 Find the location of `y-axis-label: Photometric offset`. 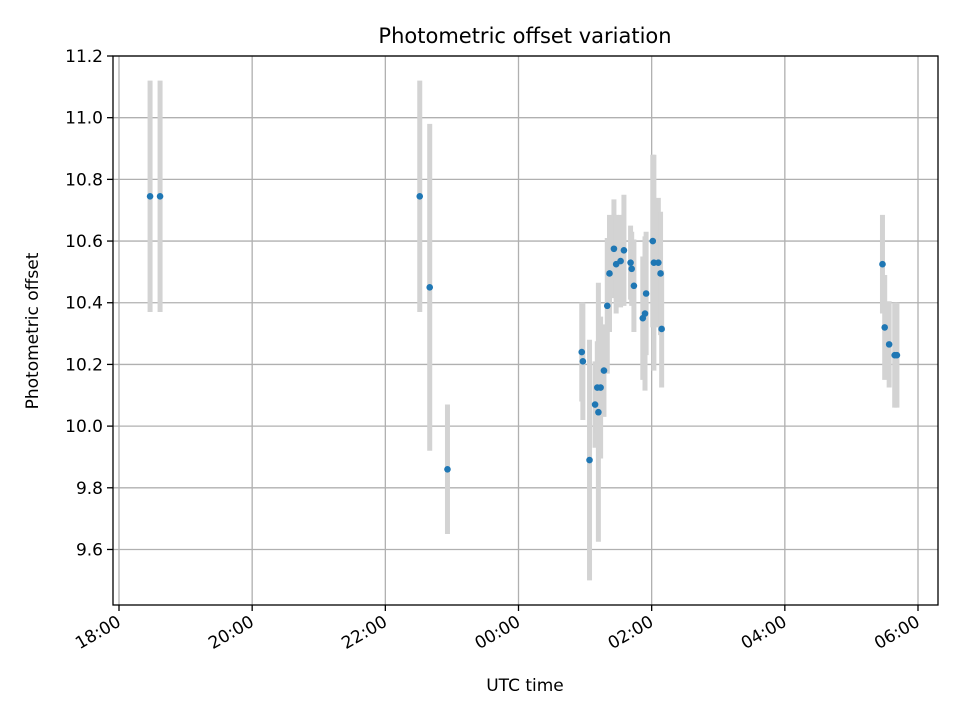

y-axis-label: Photometric offset is located at coordinates (33, 330).